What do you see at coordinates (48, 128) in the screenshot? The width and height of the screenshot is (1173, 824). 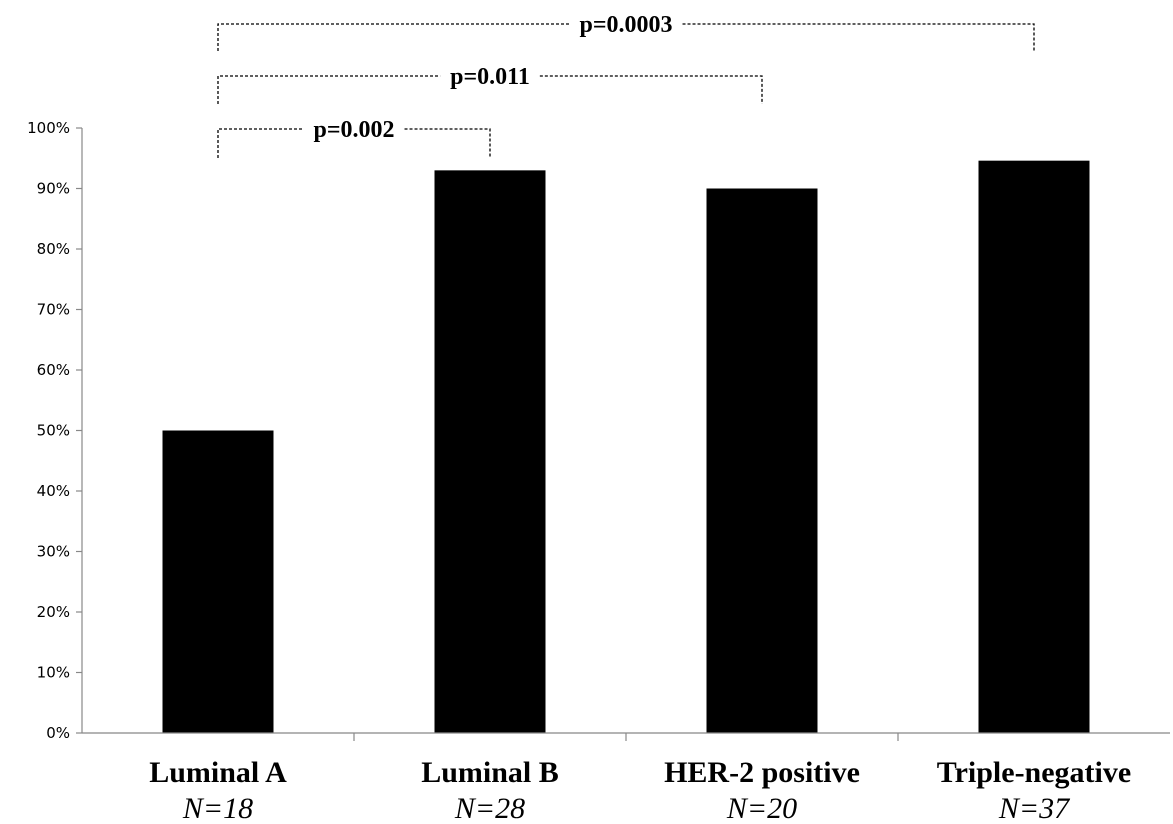 I see `y-tick-label: 100%` at bounding box center [48, 128].